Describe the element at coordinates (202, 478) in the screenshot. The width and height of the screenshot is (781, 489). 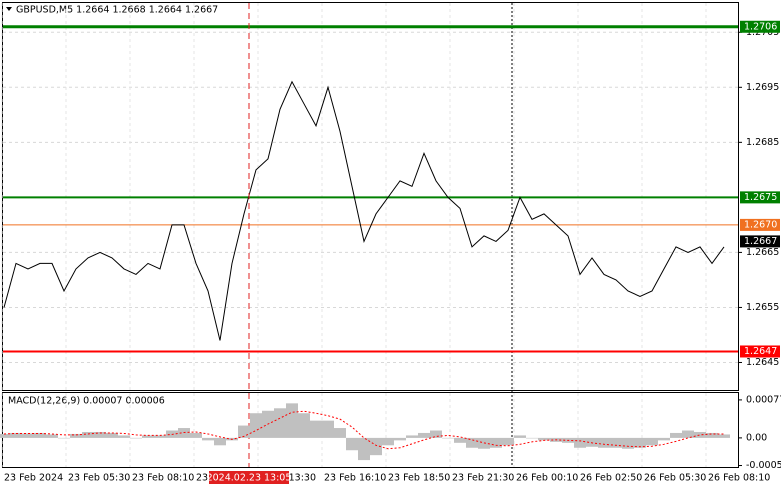
I see `x-tick-label: 23` at that location.